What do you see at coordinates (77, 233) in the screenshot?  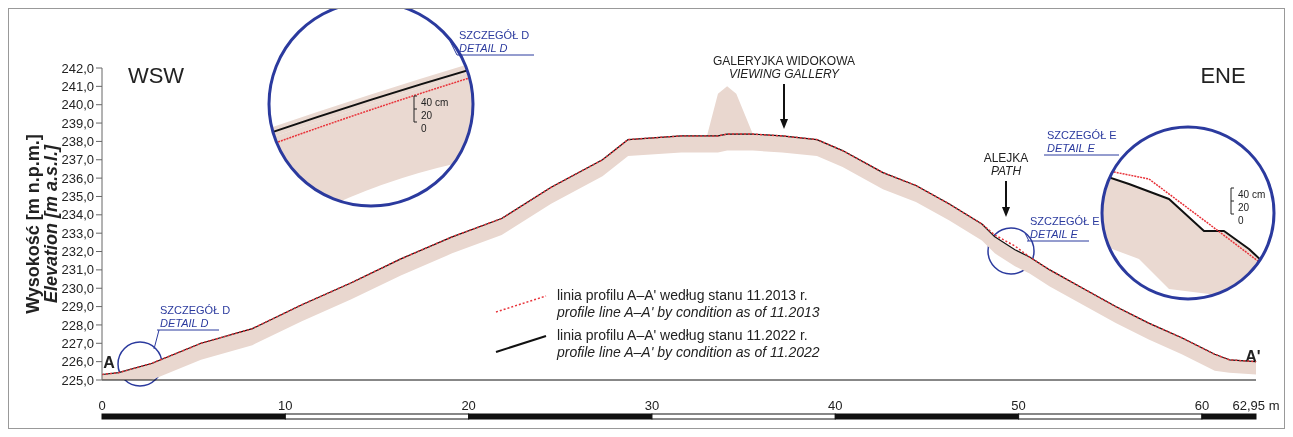 I see `y-tick-label: 233,0` at bounding box center [77, 233].